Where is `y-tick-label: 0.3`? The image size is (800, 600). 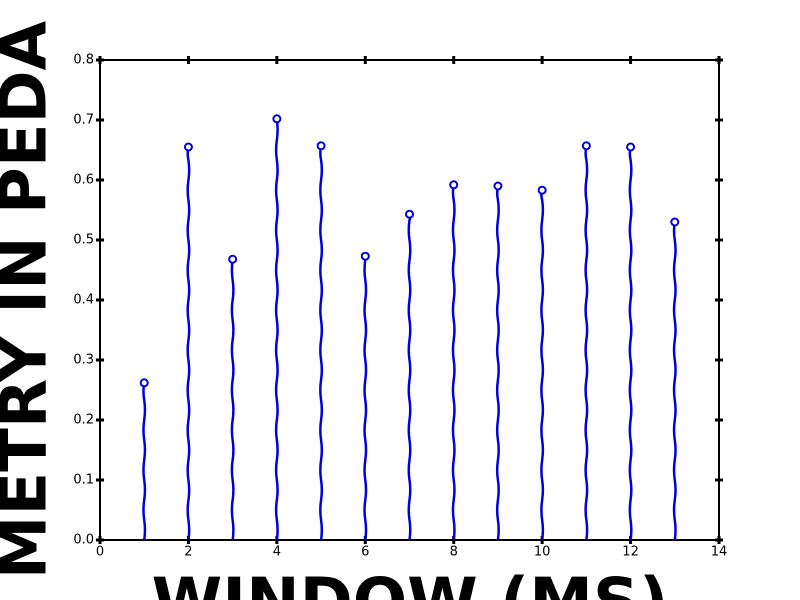 y-tick-label: 0.3 is located at coordinates (83, 360).